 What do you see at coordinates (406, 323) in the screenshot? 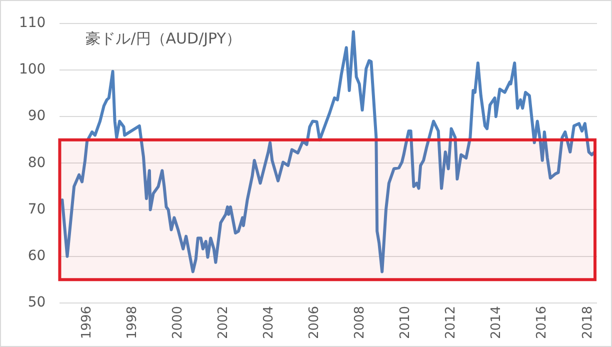
I see `x-tick-label: 2010` at bounding box center [406, 323].